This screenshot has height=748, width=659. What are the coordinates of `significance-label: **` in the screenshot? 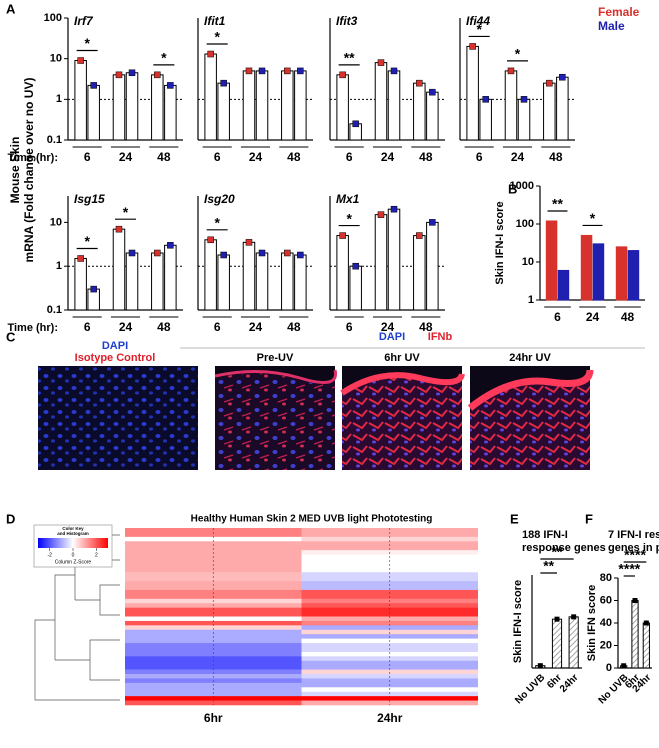 It's located at (557, 204).